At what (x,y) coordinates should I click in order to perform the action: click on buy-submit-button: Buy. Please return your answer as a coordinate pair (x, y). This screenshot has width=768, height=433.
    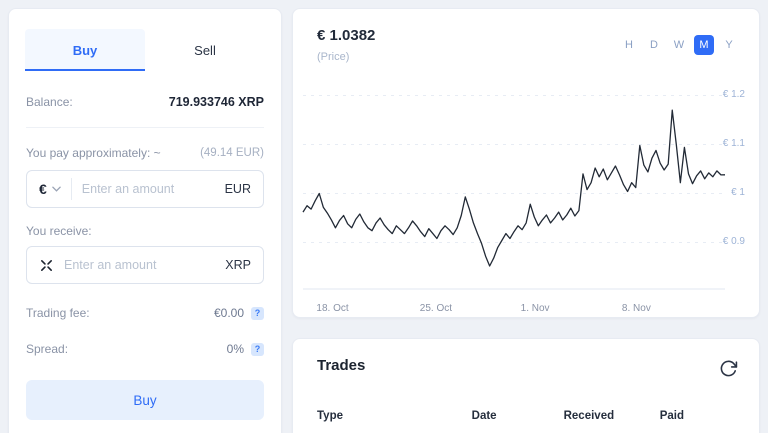
    Looking at the image, I should click on (145, 400).